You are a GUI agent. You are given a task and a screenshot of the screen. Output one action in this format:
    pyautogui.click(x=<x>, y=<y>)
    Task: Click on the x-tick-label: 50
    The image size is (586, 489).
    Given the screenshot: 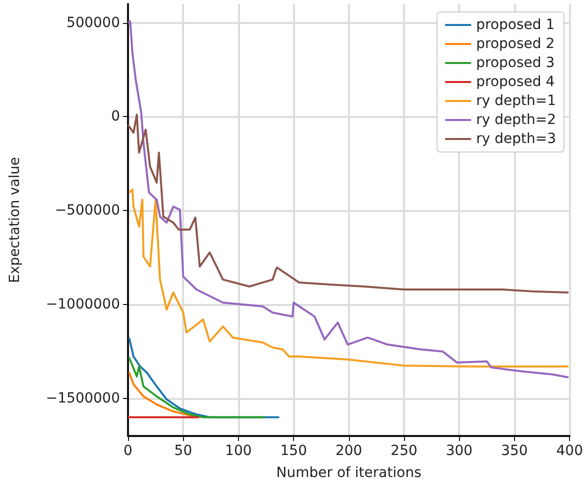 What is the action you would take?
    pyautogui.click(x=183, y=451)
    